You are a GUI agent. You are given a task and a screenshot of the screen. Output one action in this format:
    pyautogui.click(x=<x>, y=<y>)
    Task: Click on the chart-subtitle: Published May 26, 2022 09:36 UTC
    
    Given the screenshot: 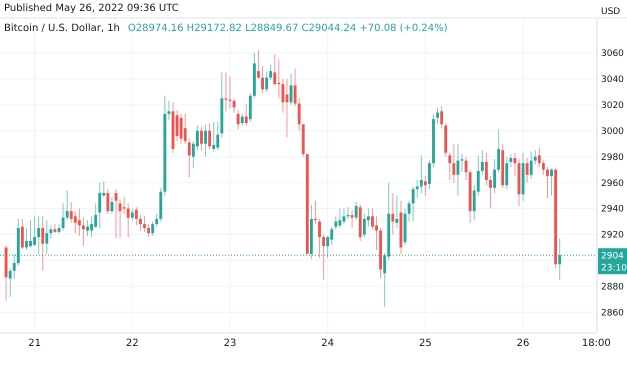 What is the action you would take?
    pyautogui.click(x=91, y=8)
    